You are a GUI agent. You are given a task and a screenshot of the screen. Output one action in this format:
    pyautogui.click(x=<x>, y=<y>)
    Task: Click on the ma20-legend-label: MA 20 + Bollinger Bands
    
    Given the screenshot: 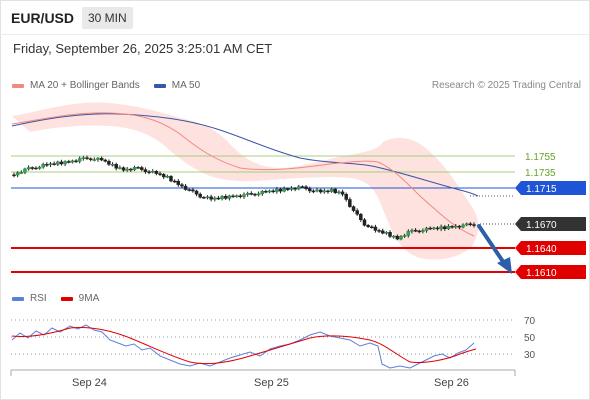 What is the action you would take?
    pyautogui.click(x=85, y=85)
    